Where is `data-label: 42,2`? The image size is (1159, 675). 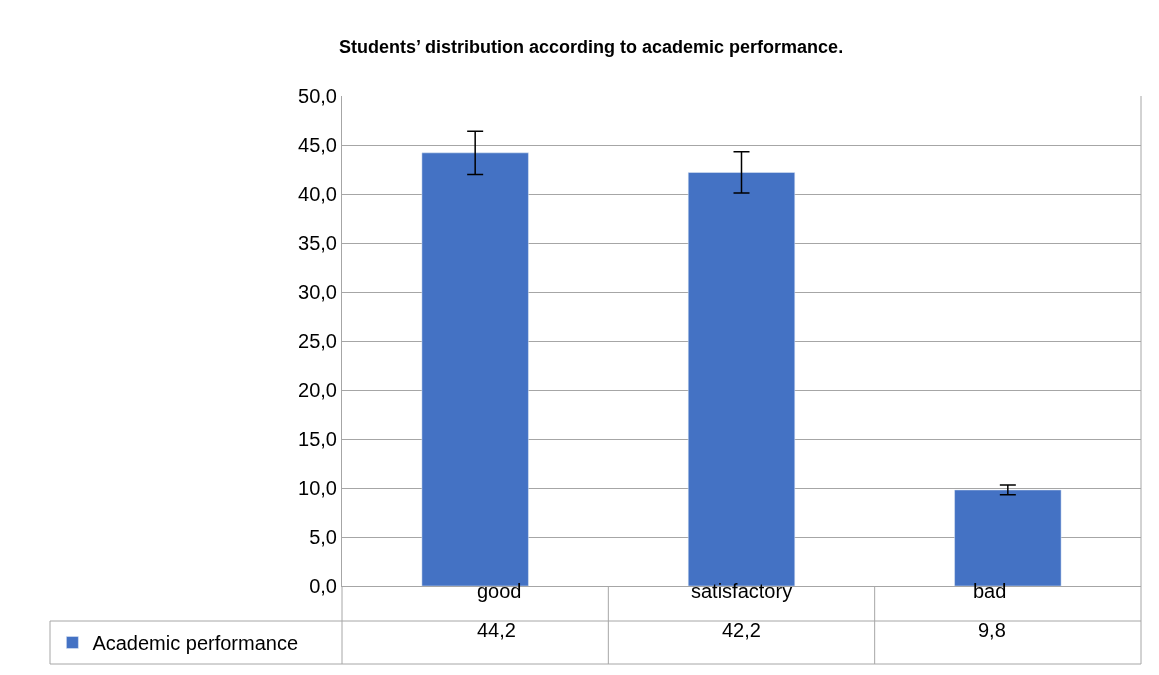
data-label: 42,2 is located at coordinates (741, 630).